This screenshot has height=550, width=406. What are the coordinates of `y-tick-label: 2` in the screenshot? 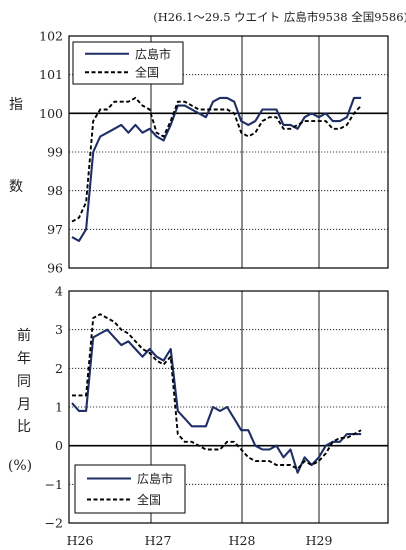 It's located at (59, 368).